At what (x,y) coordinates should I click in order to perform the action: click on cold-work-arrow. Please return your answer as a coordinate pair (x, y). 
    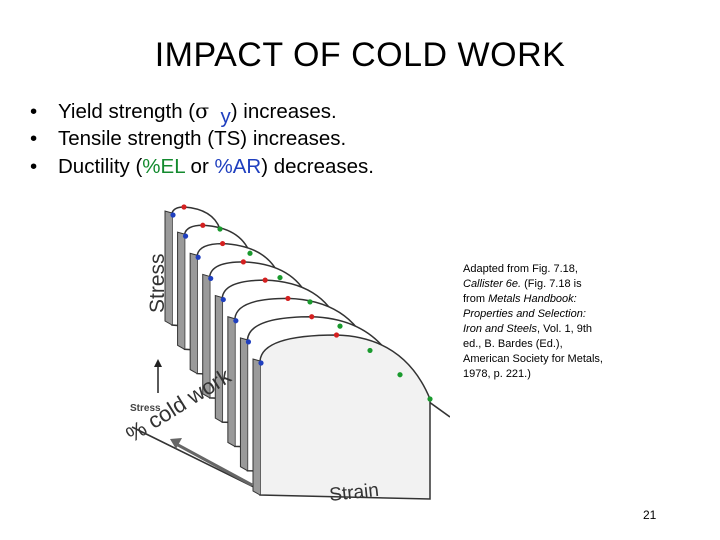
    Looking at the image, I should click on (215, 465).